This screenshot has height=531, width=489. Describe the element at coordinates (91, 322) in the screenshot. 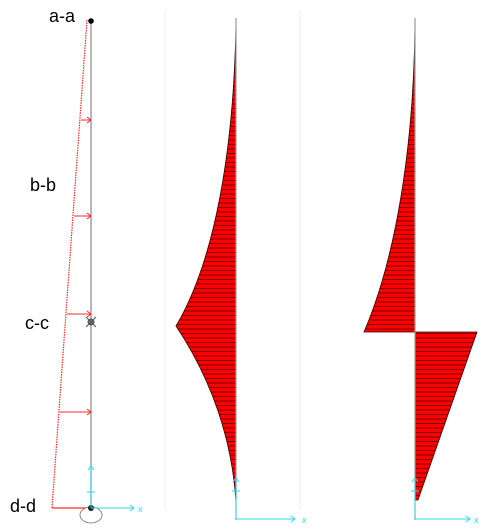

I see `mid-connection-icon` at that location.